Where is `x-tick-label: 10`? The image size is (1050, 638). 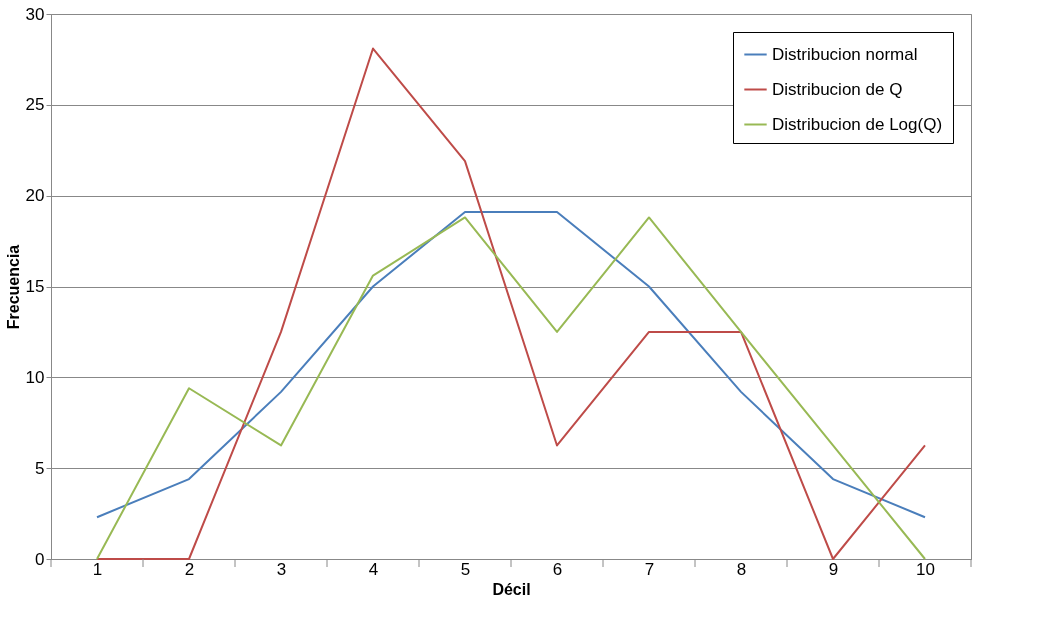 x-tick-label: 10 is located at coordinates (925, 569).